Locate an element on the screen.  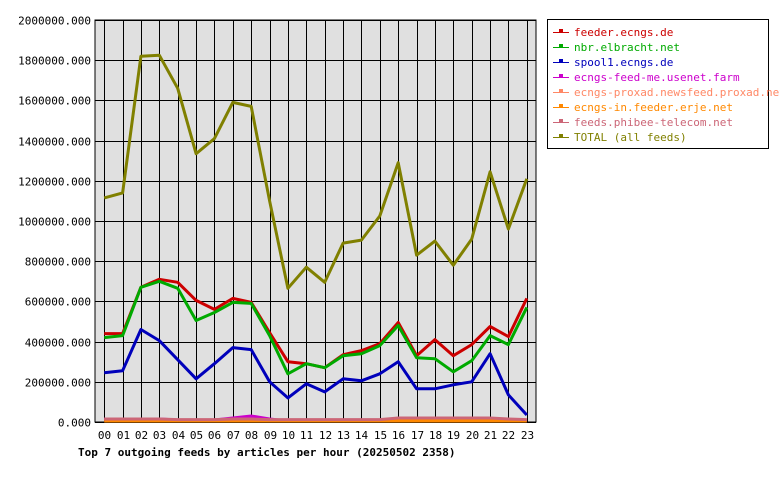
y-tick-label: 600000.000 is located at coordinates (58, 302).